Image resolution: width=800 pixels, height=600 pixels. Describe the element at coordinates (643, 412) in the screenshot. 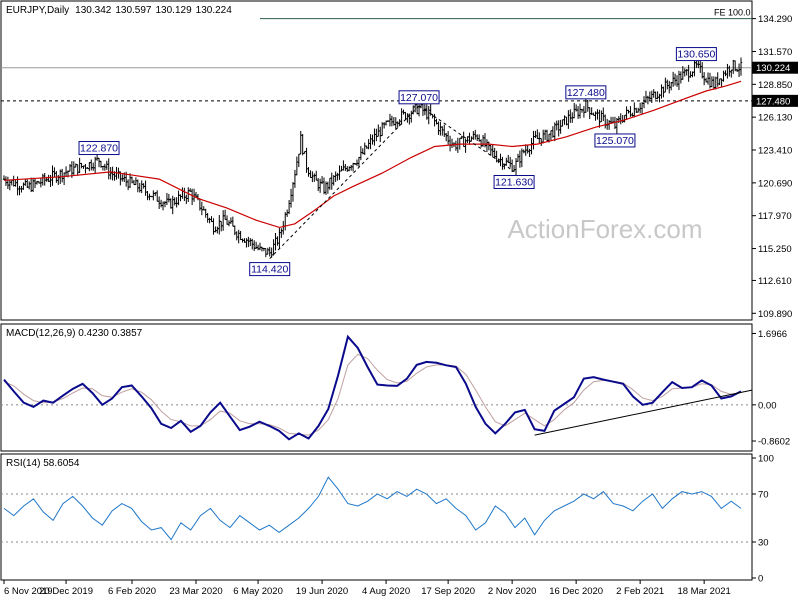

I see `macd-trendline` at that location.